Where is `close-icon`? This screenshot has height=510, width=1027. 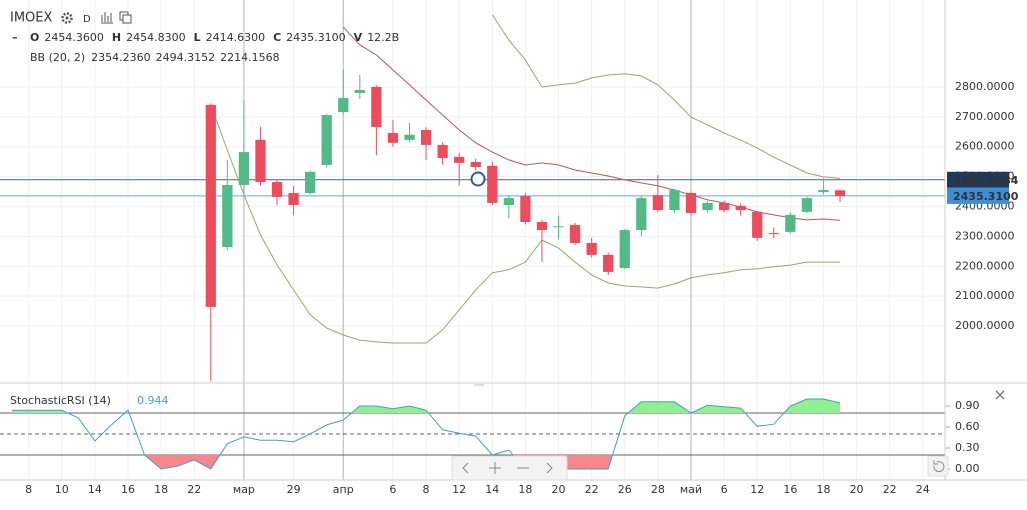 close-icon is located at coordinates (1000, 395).